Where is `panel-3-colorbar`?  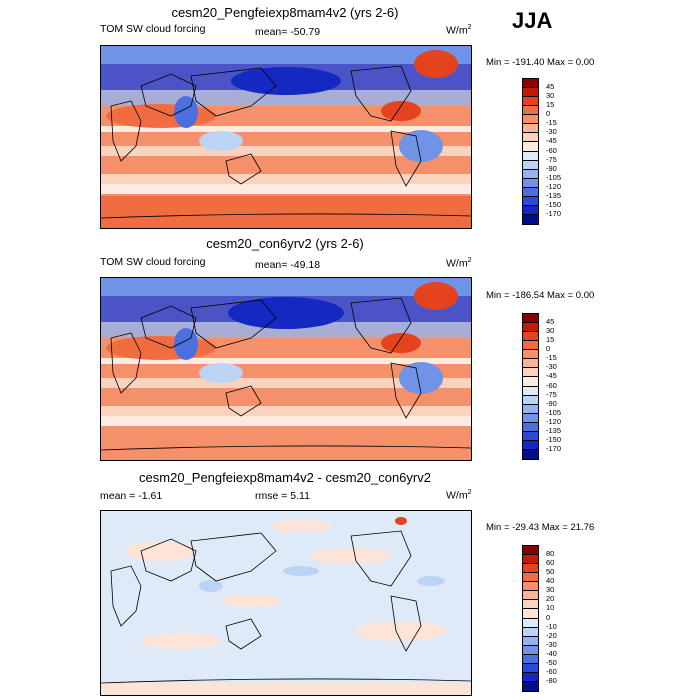 panel-3-colorbar is located at coordinates (530, 618).